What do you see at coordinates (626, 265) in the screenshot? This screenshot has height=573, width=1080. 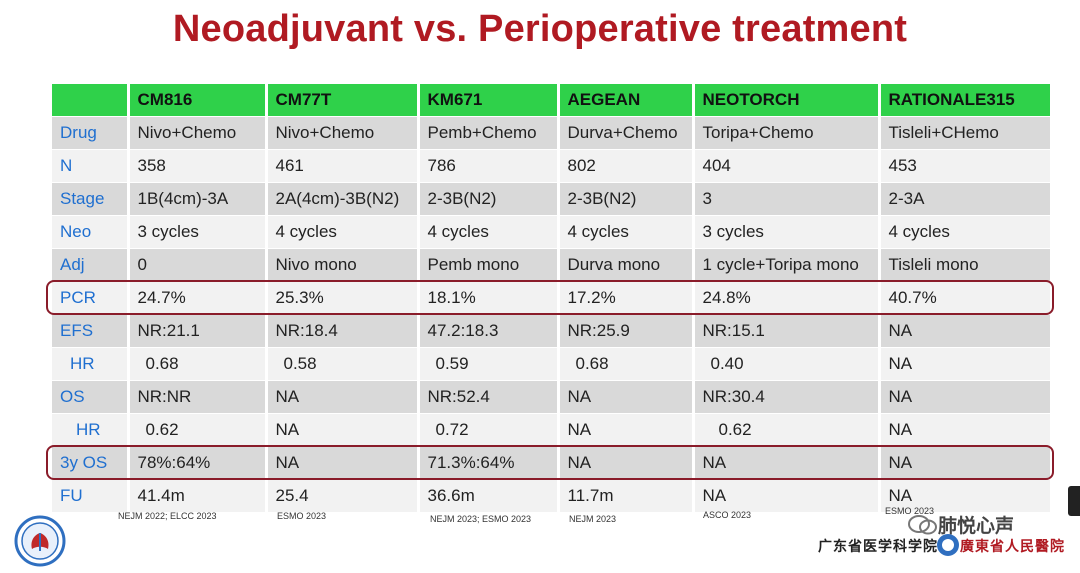 I see `table-cell: Durva mono` at bounding box center [626, 265].